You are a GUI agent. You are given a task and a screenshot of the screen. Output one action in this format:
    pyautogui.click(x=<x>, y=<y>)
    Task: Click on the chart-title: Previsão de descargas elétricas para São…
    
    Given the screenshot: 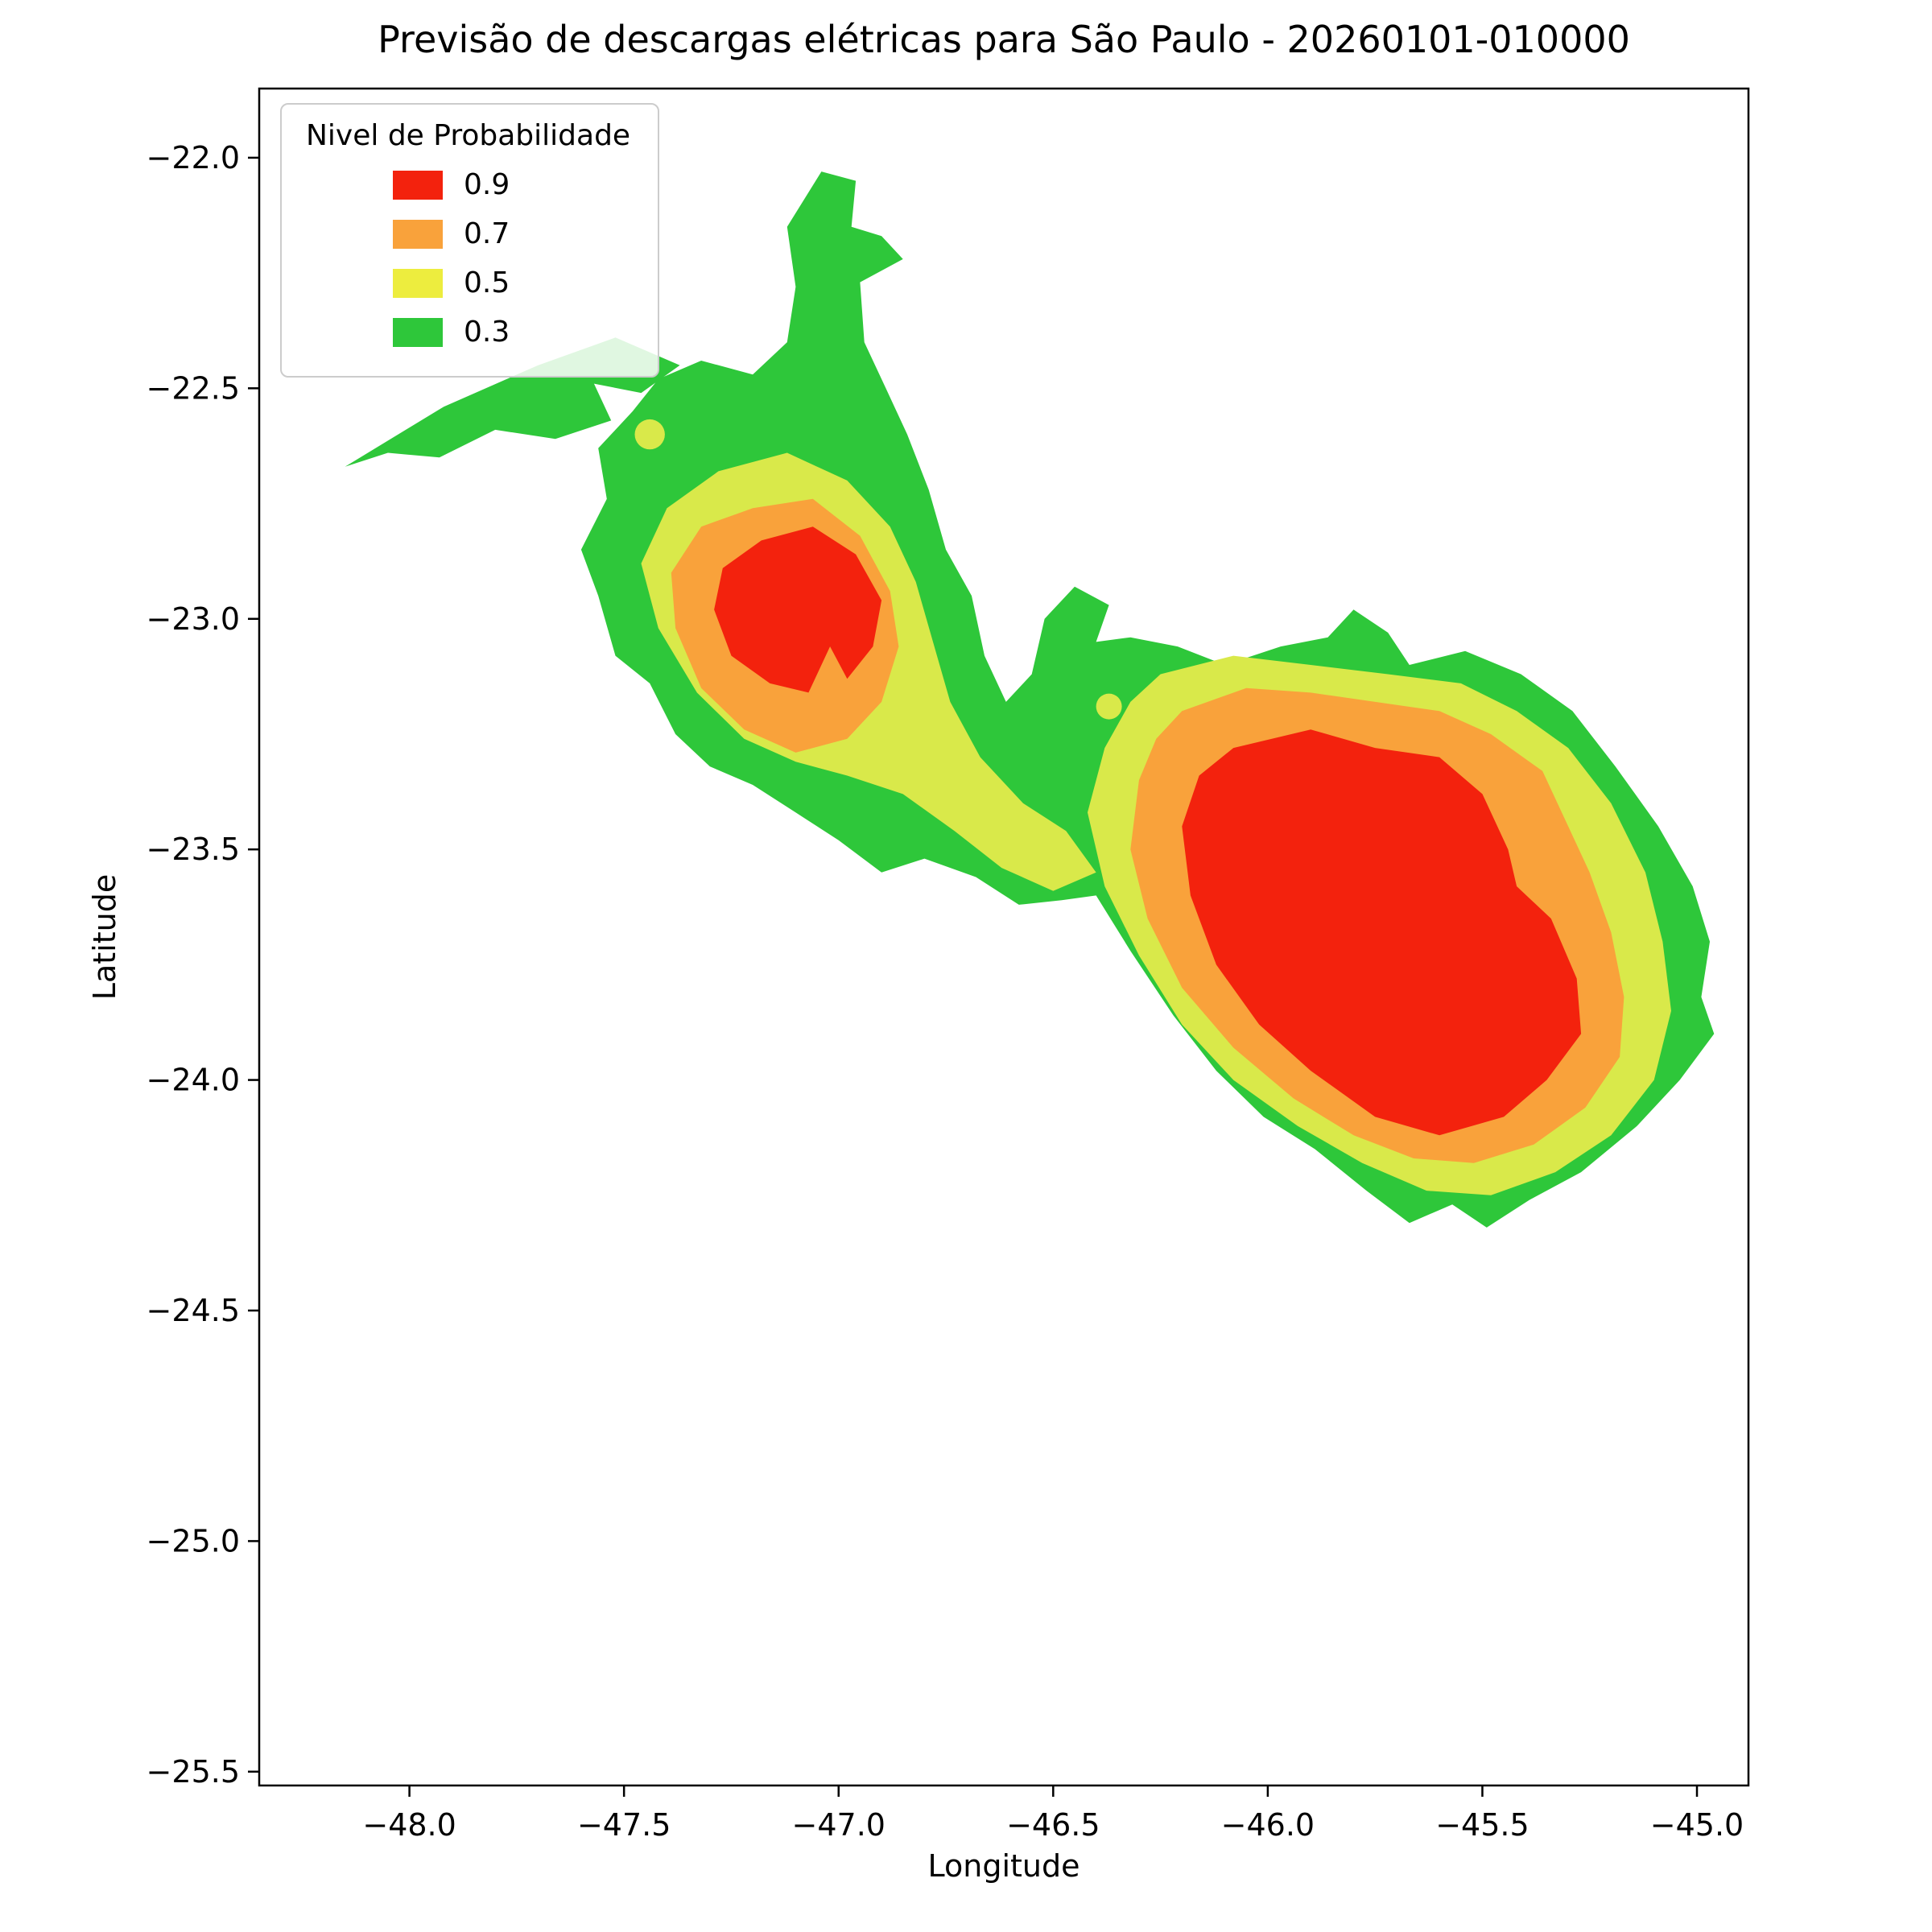 What is the action you would take?
    pyautogui.click(x=1004, y=39)
    